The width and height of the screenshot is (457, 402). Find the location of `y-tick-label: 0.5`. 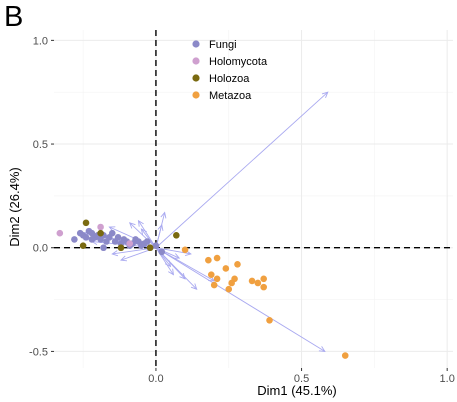

y-tick-label: 0.5 is located at coordinates (40, 145).